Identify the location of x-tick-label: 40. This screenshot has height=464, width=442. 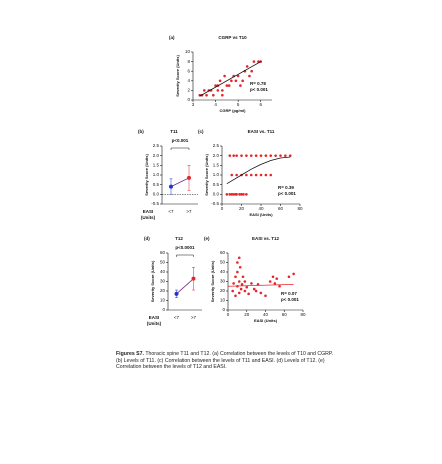
(261, 208).